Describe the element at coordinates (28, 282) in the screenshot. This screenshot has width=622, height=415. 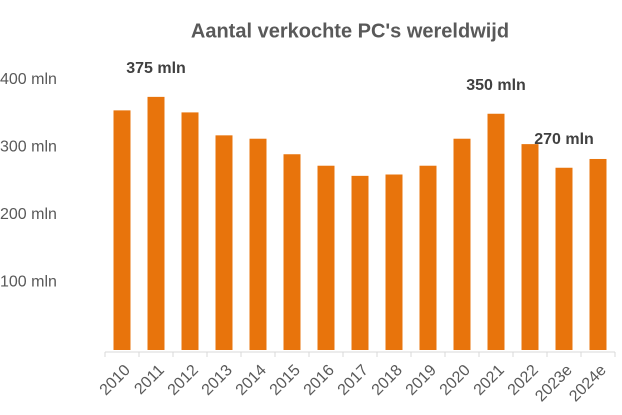
I see `y-tick-label: 100 mln` at that location.